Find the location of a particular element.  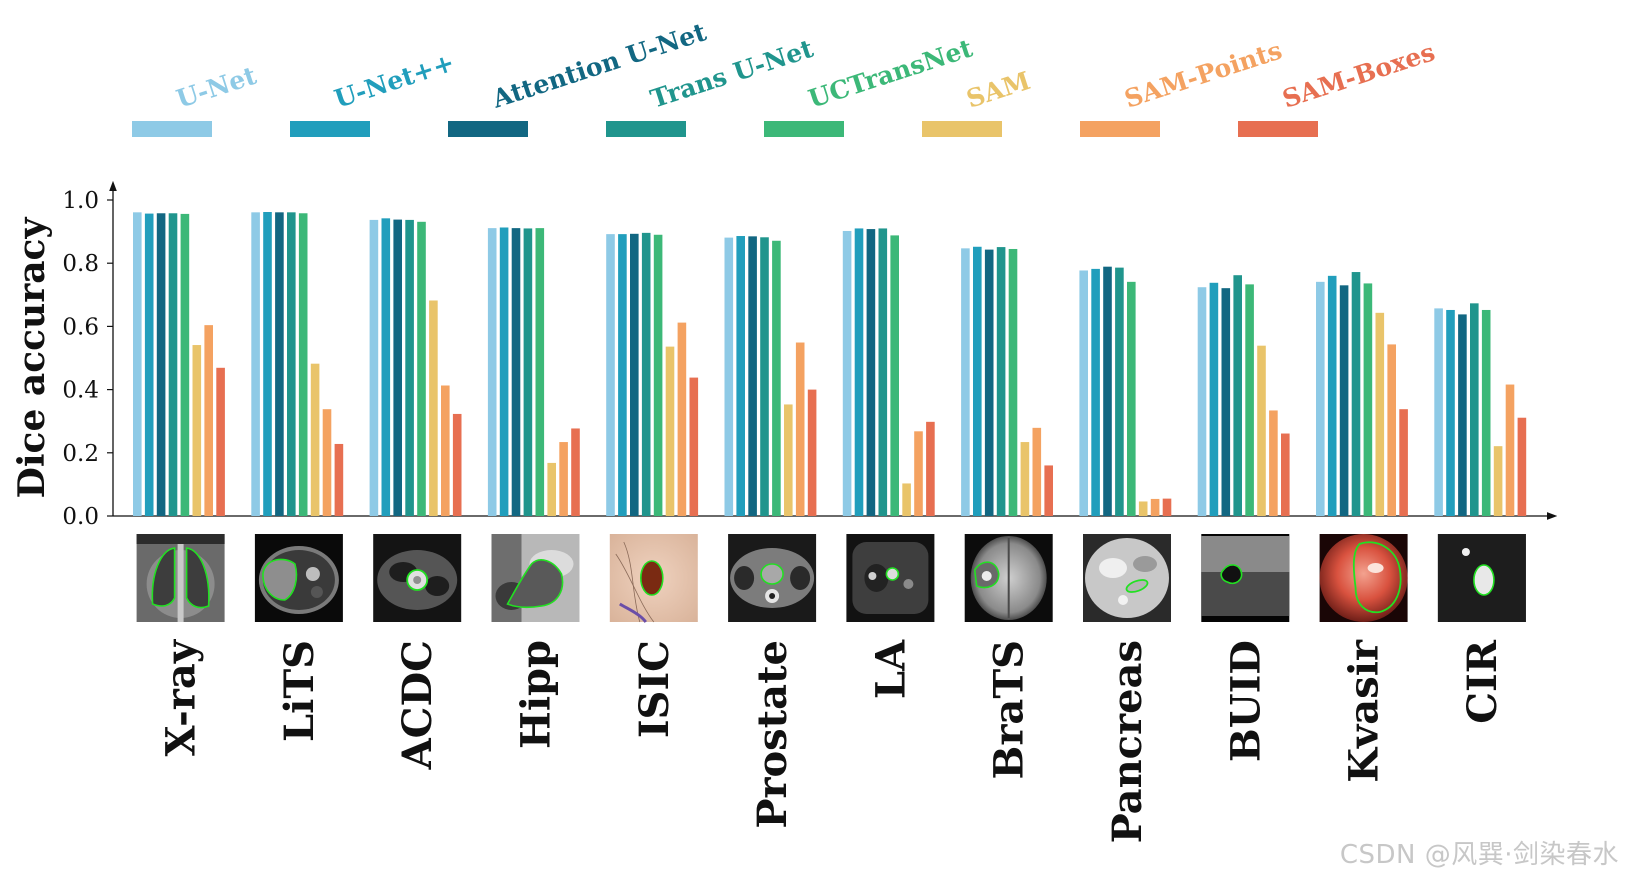

bar-sam-points-acdc is located at coordinates (445, 450).